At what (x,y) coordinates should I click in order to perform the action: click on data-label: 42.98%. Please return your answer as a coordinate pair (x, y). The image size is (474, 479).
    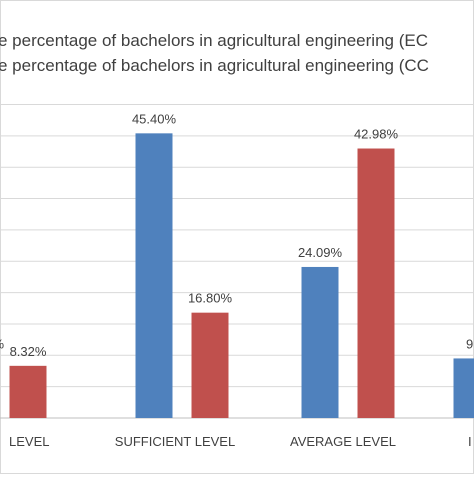
    Looking at the image, I should click on (376, 134).